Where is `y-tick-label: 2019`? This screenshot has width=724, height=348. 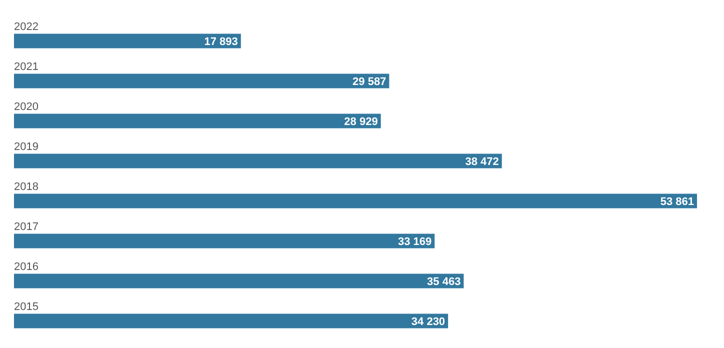
y-tick-label: 2019 is located at coordinates (26, 146).